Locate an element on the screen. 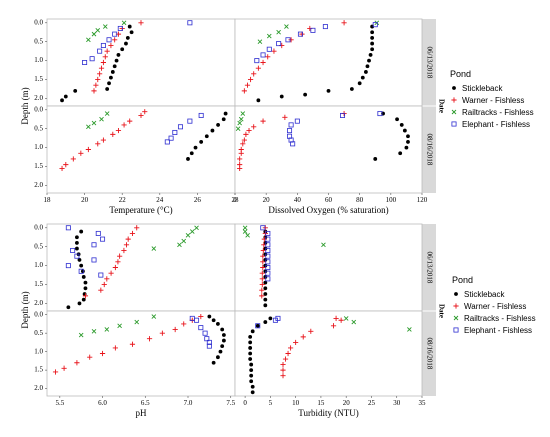 This screenshot has height=437, width=550. y-tick-label: 0.0 is located at coordinates (38, 109).